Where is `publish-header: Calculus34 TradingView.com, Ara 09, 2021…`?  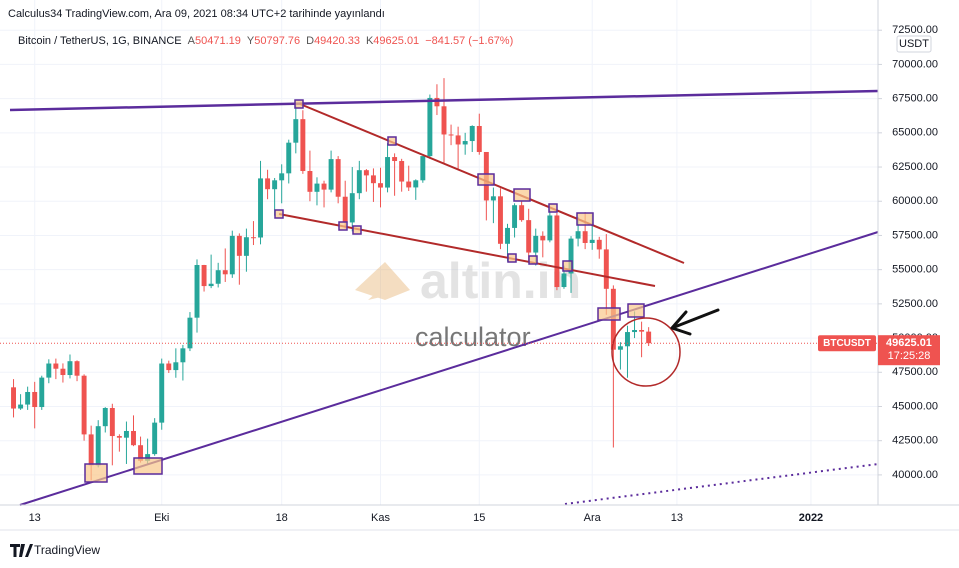 publish-header: Calculus34 TradingView.com, Ara 09, 2021… is located at coordinates (196, 14).